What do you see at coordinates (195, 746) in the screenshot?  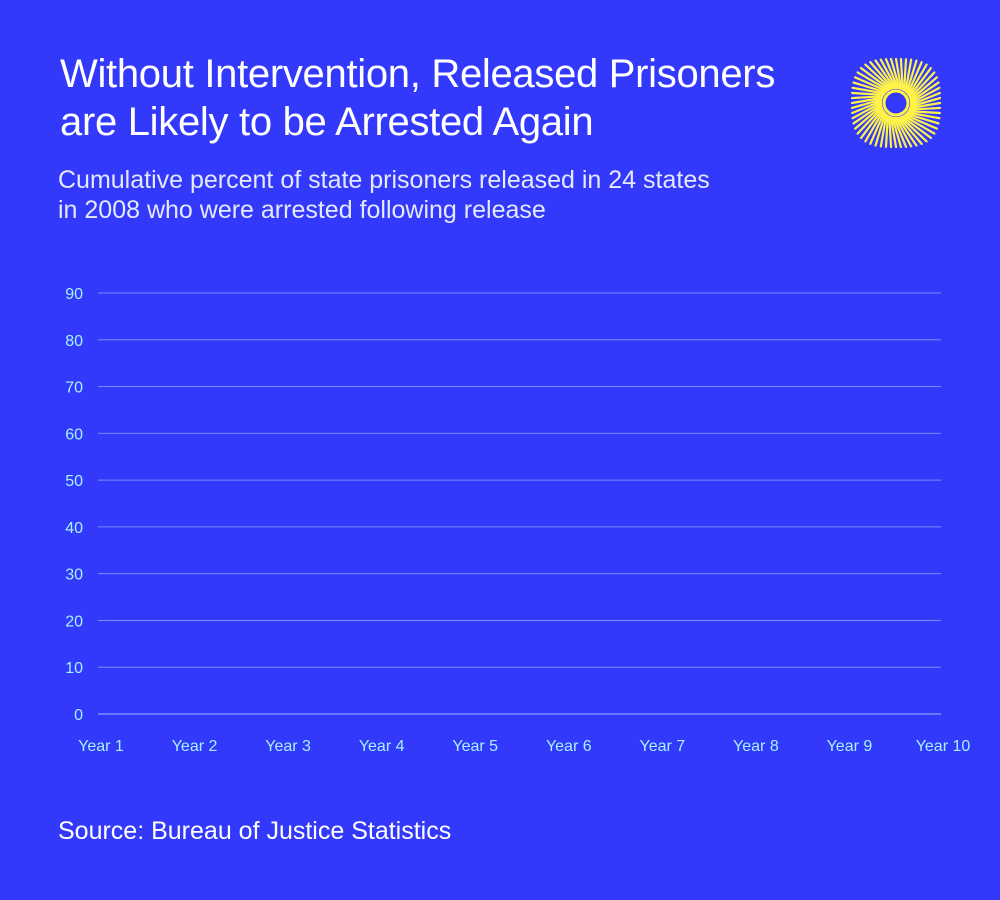 I see `x-tick-label: Year 2` at bounding box center [195, 746].